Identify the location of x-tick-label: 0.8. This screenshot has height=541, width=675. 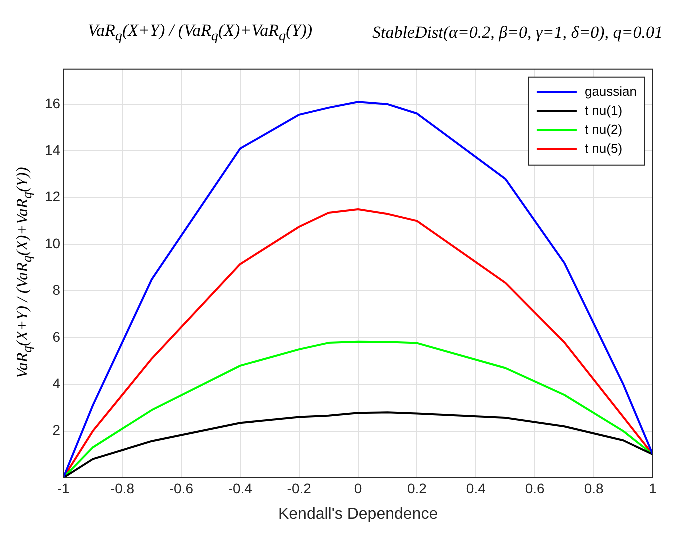
(594, 488).